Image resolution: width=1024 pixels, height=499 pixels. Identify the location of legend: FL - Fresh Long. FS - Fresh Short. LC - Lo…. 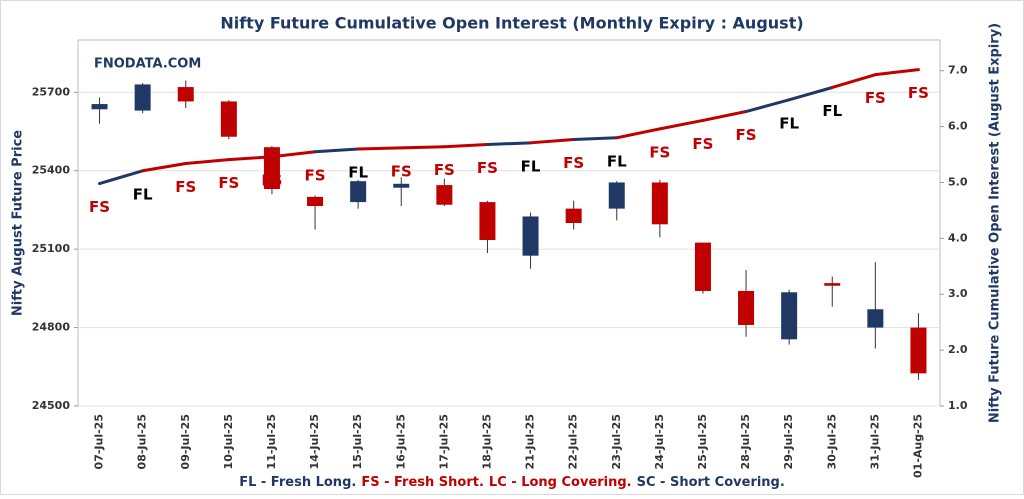
(512, 482).